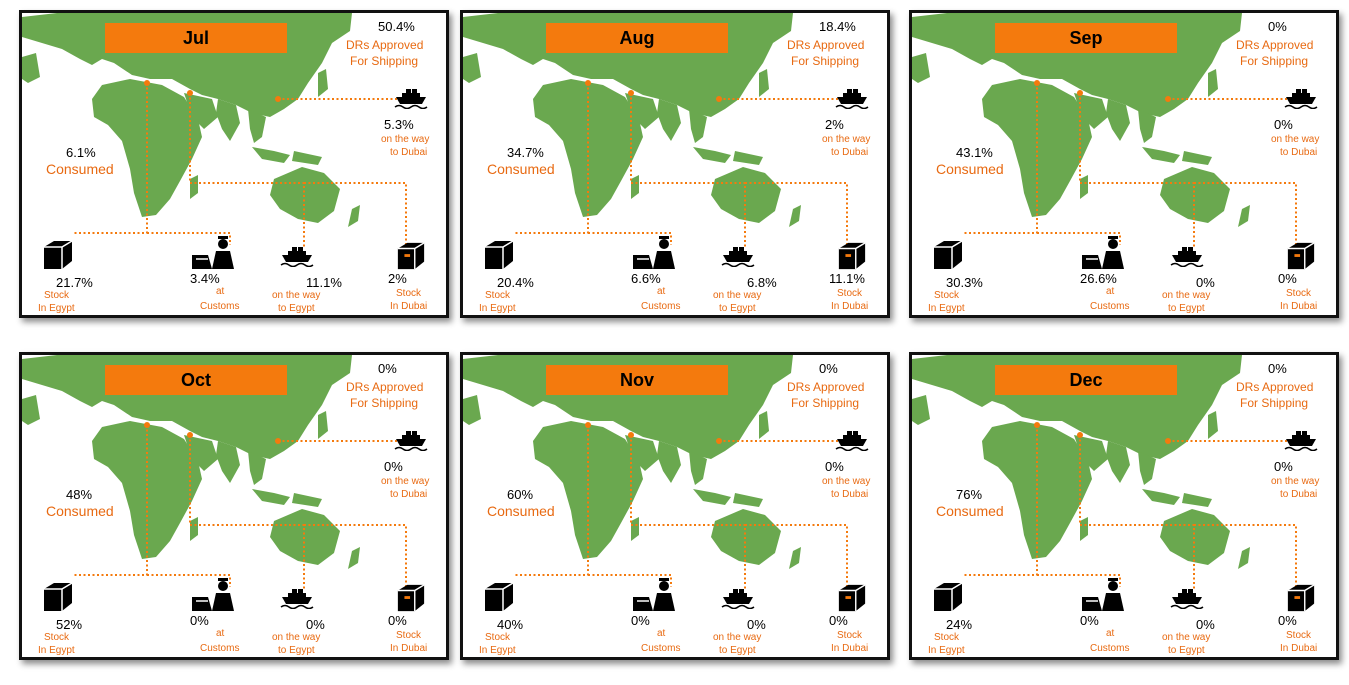  I want to click on stock-egypt-value: 52%, so click(69, 624).